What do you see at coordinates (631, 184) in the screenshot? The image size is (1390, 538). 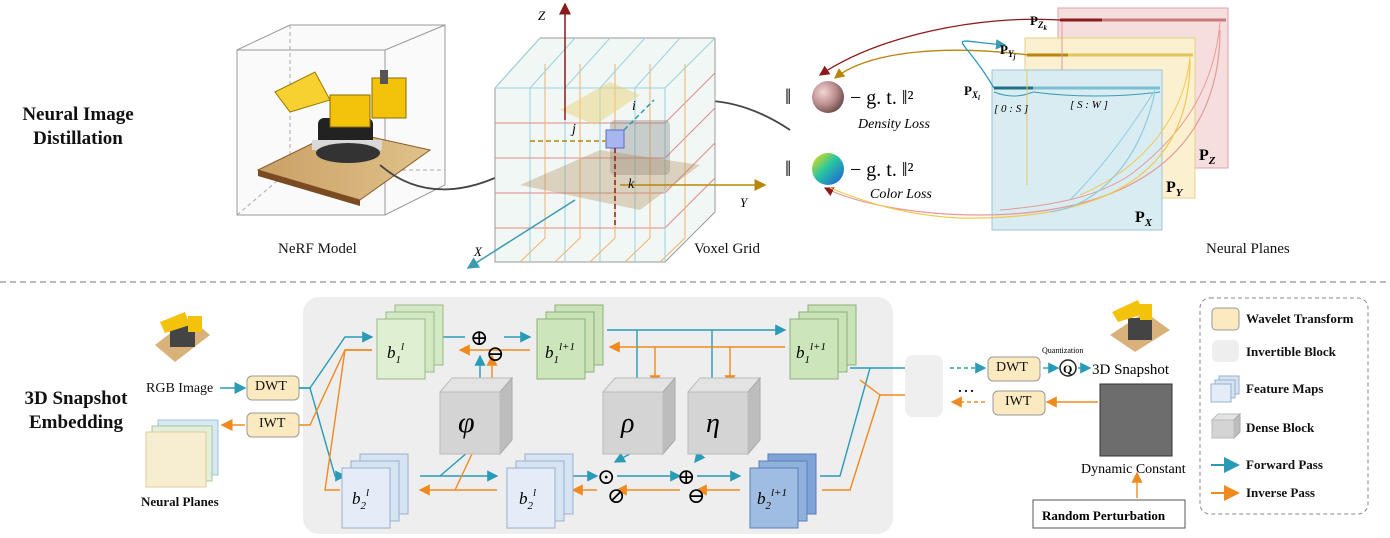 I see `index-k: k` at bounding box center [631, 184].